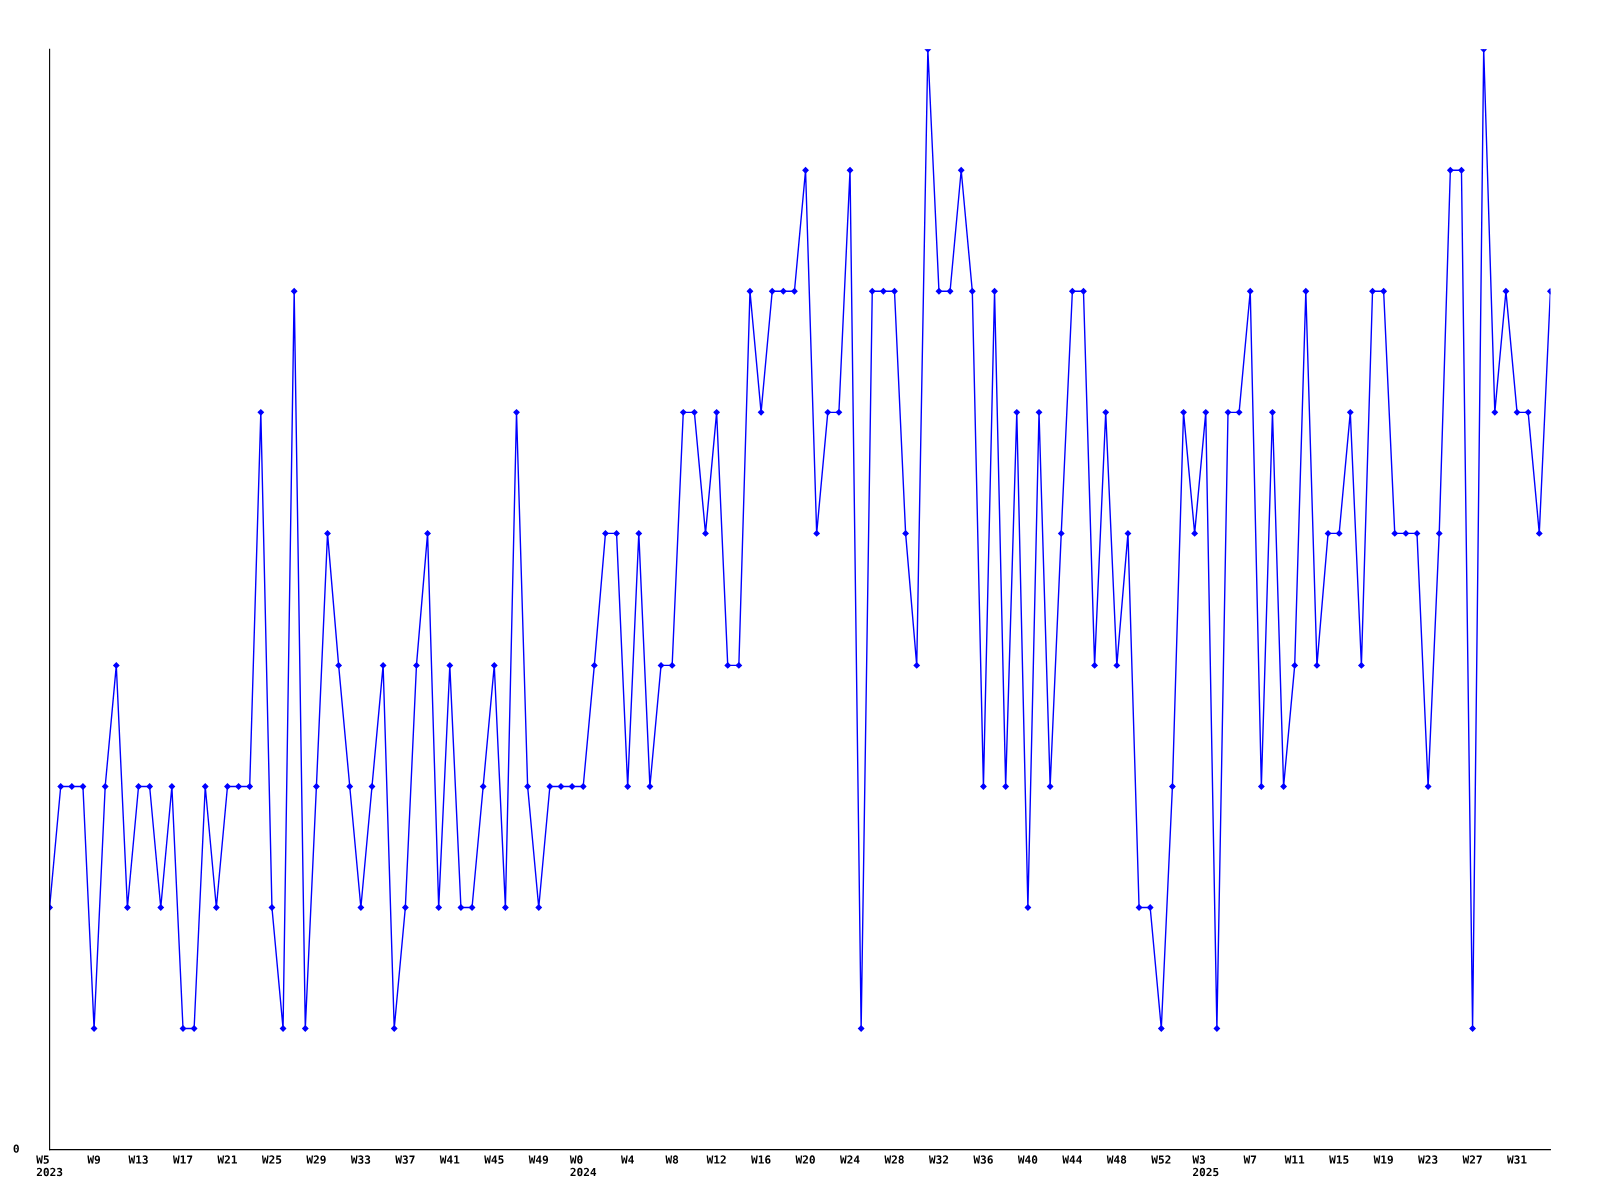 This screenshot has height=1200, width=1600. I want to click on x-tick-label: W36, so click(983, 1159).